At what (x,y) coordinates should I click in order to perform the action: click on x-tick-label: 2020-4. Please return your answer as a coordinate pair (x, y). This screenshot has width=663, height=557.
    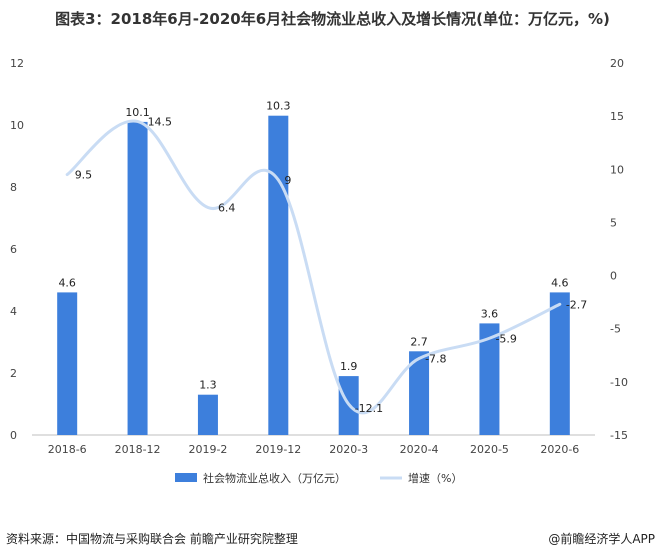
    Looking at the image, I should click on (419, 449).